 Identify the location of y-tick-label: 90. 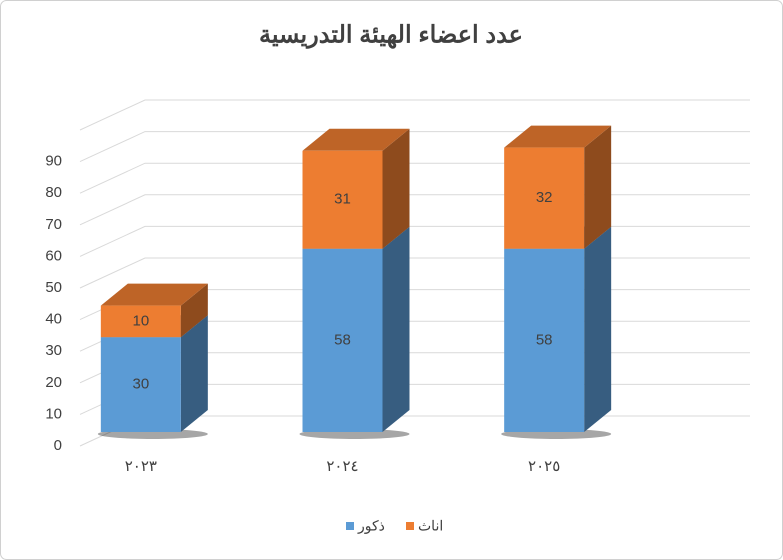
(53, 161).